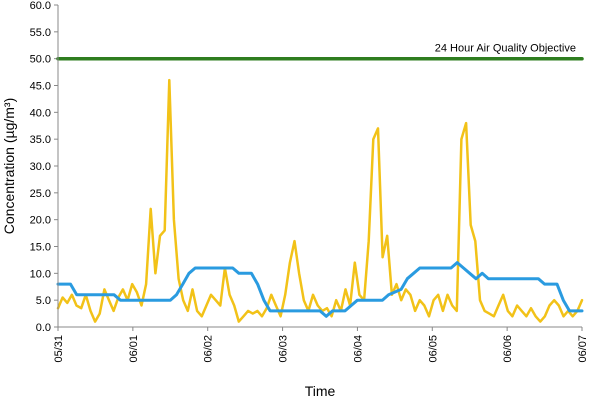  What do you see at coordinates (40, 221) in the screenshot?
I see `y-tick-label: 20.0` at bounding box center [40, 221].